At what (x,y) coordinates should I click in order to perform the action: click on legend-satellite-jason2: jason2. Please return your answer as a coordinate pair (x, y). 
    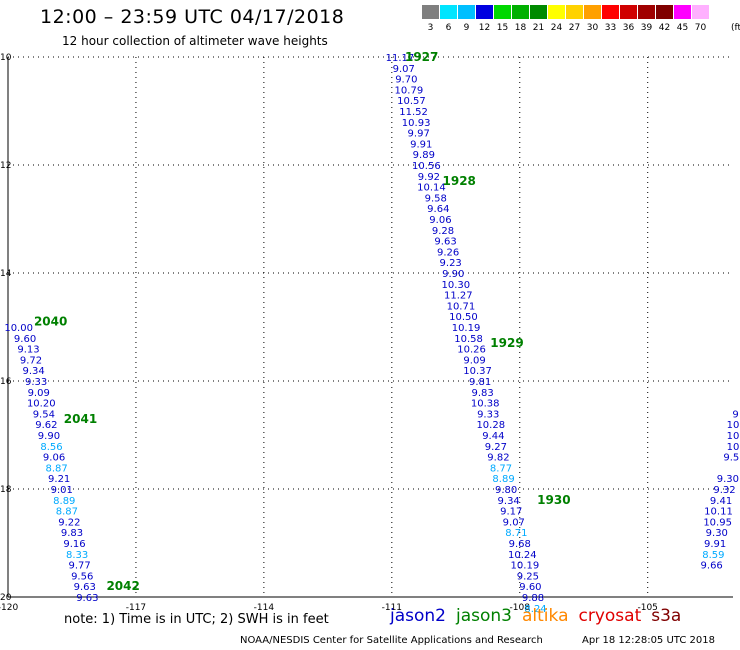
    Looking at the image, I should click on (418, 616).